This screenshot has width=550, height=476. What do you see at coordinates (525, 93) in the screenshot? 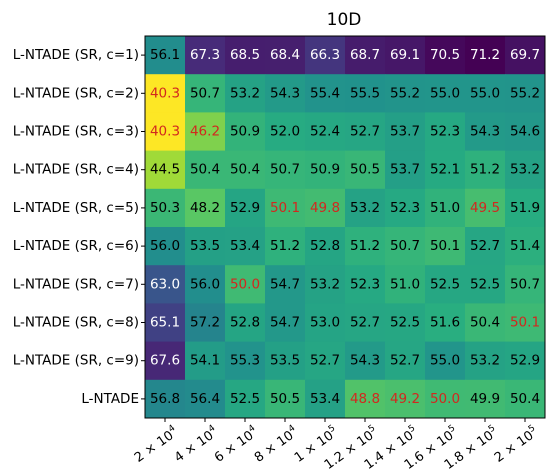
I see `cell-value-r2-c10: 55.2` at bounding box center [525, 93].